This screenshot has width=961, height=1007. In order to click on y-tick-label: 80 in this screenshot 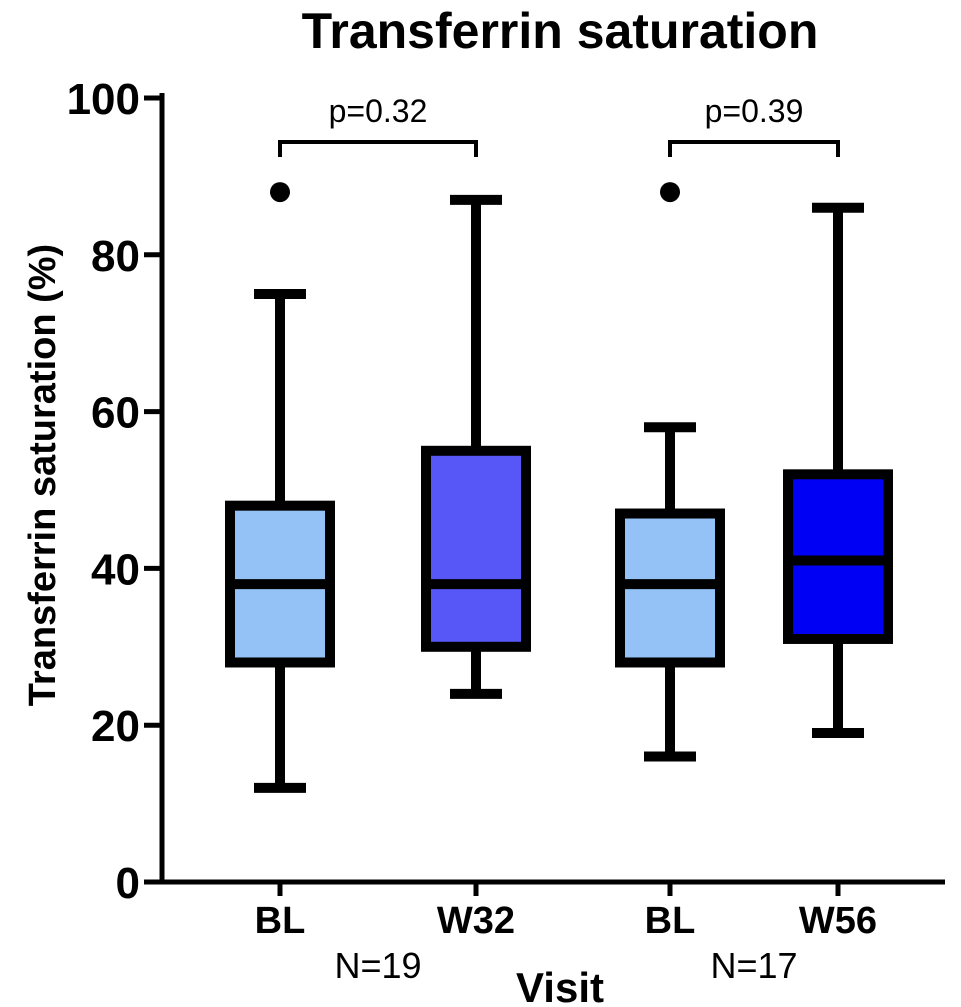, I will do `click(115, 256)`.